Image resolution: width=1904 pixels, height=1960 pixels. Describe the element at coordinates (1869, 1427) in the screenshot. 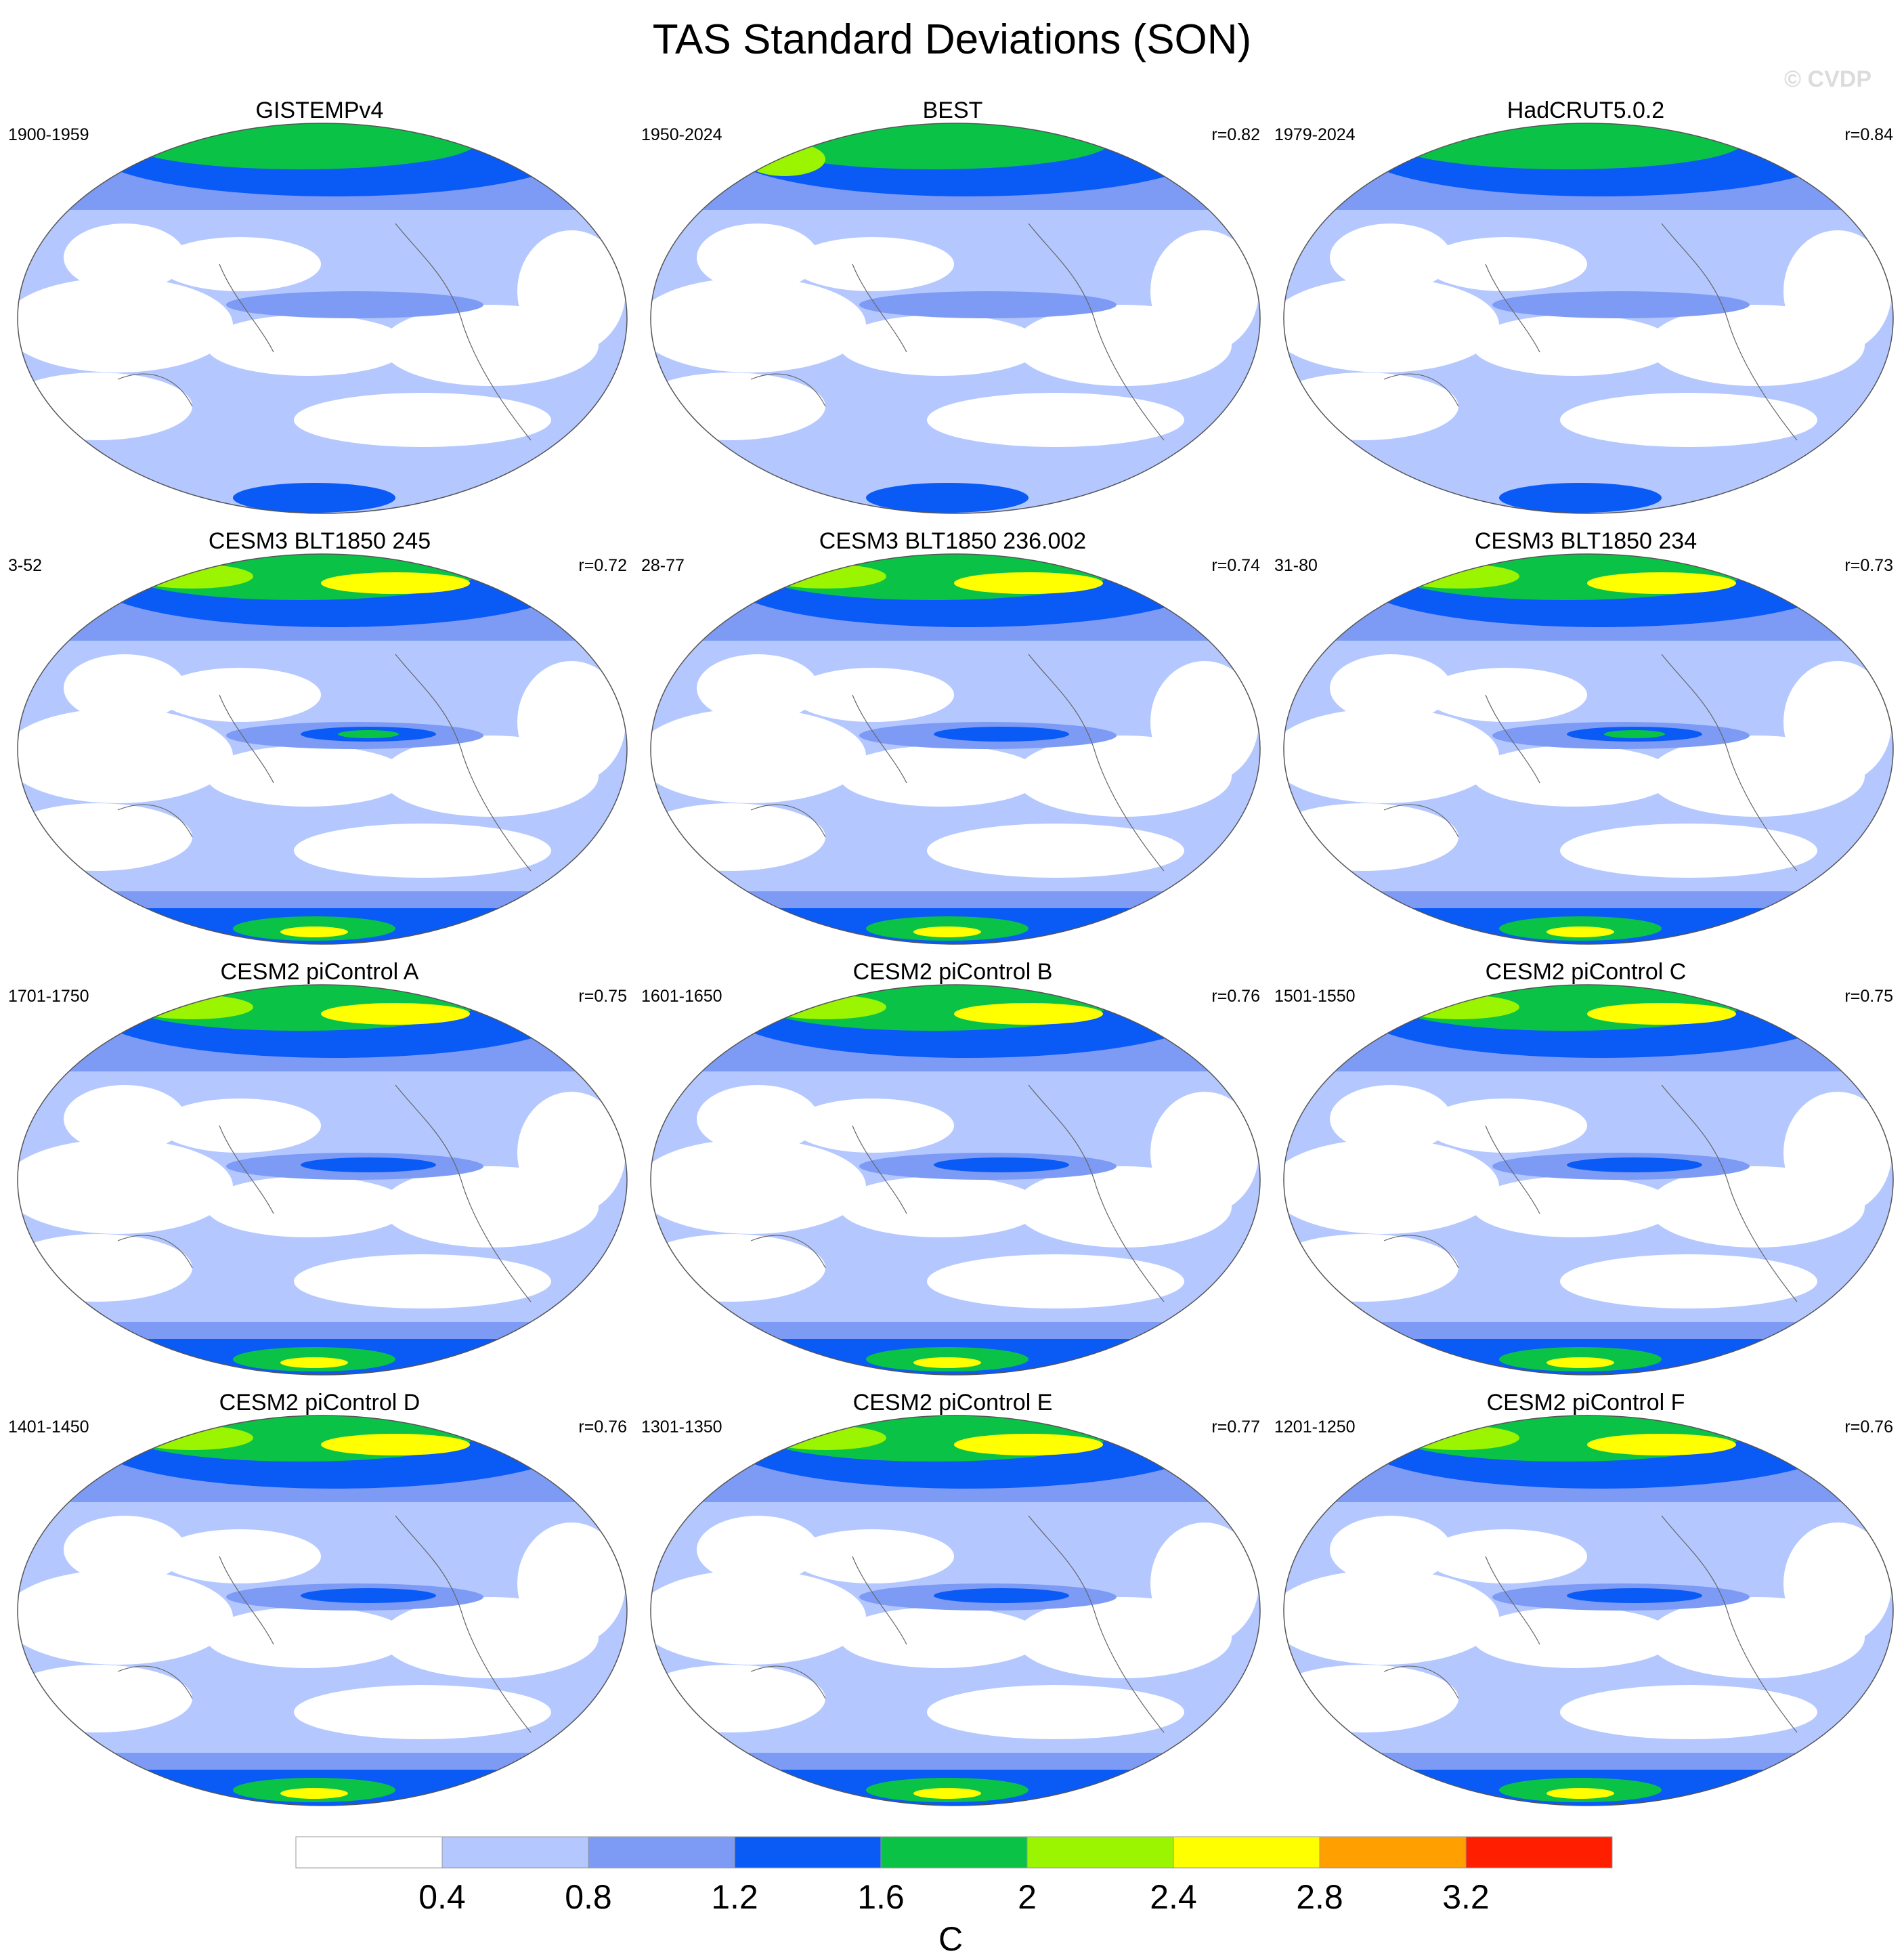

I see `panel-correlation: r=0.76` at that location.